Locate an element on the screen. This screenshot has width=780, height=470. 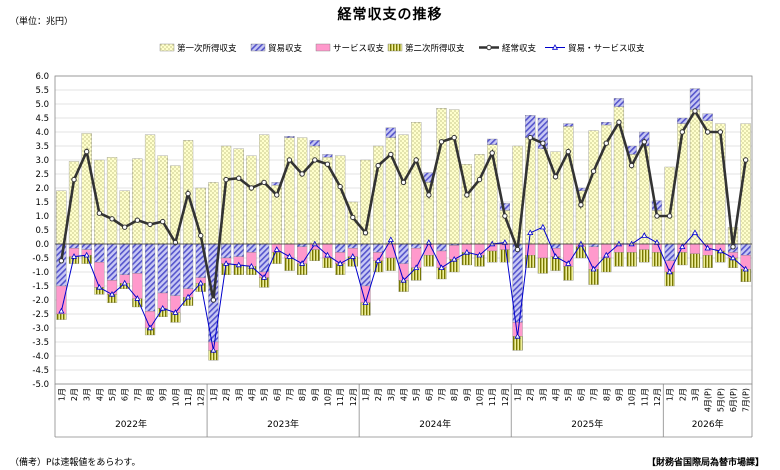
y-tick-label: 2.0 is located at coordinates (42, 189).